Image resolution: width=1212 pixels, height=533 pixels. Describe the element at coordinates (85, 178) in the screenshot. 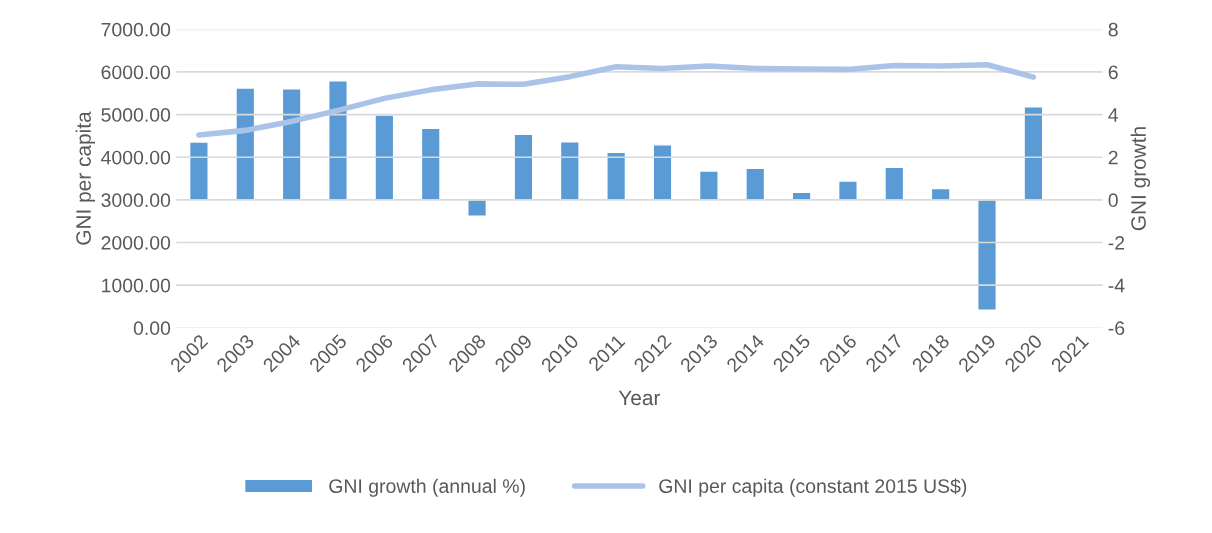

I see `y-axis-title: GNI per capita` at that location.